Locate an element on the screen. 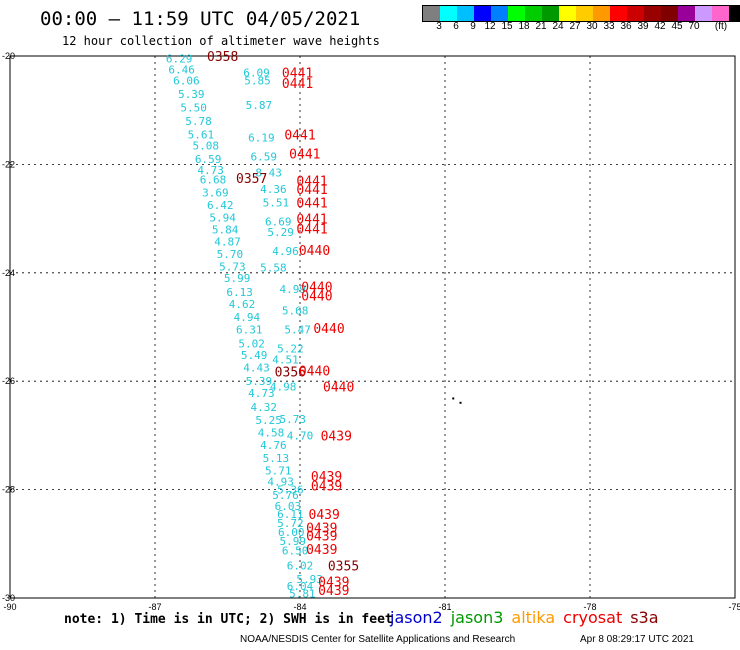 The image size is (740, 650). swh-value-label: 5.78 is located at coordinates (198, 121).